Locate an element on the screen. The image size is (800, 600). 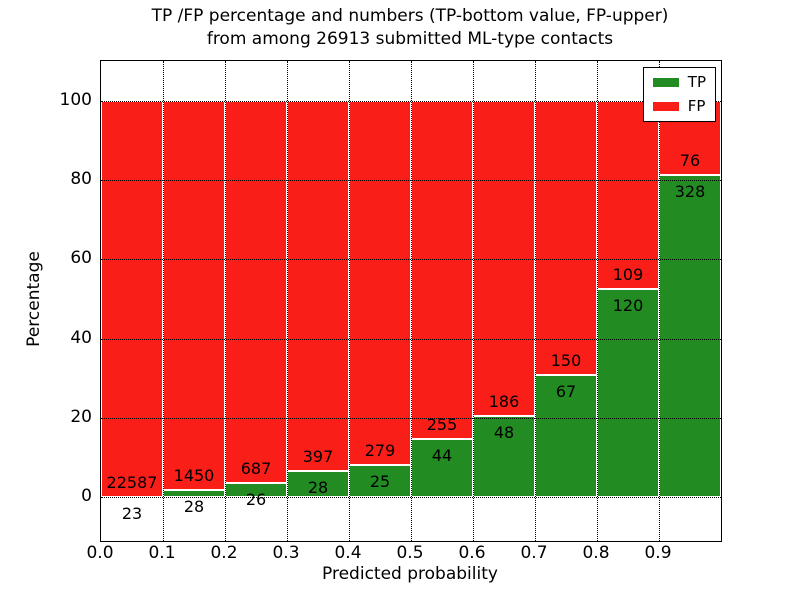
fp-count-label: 22587 is located at coordinates (132, 482).